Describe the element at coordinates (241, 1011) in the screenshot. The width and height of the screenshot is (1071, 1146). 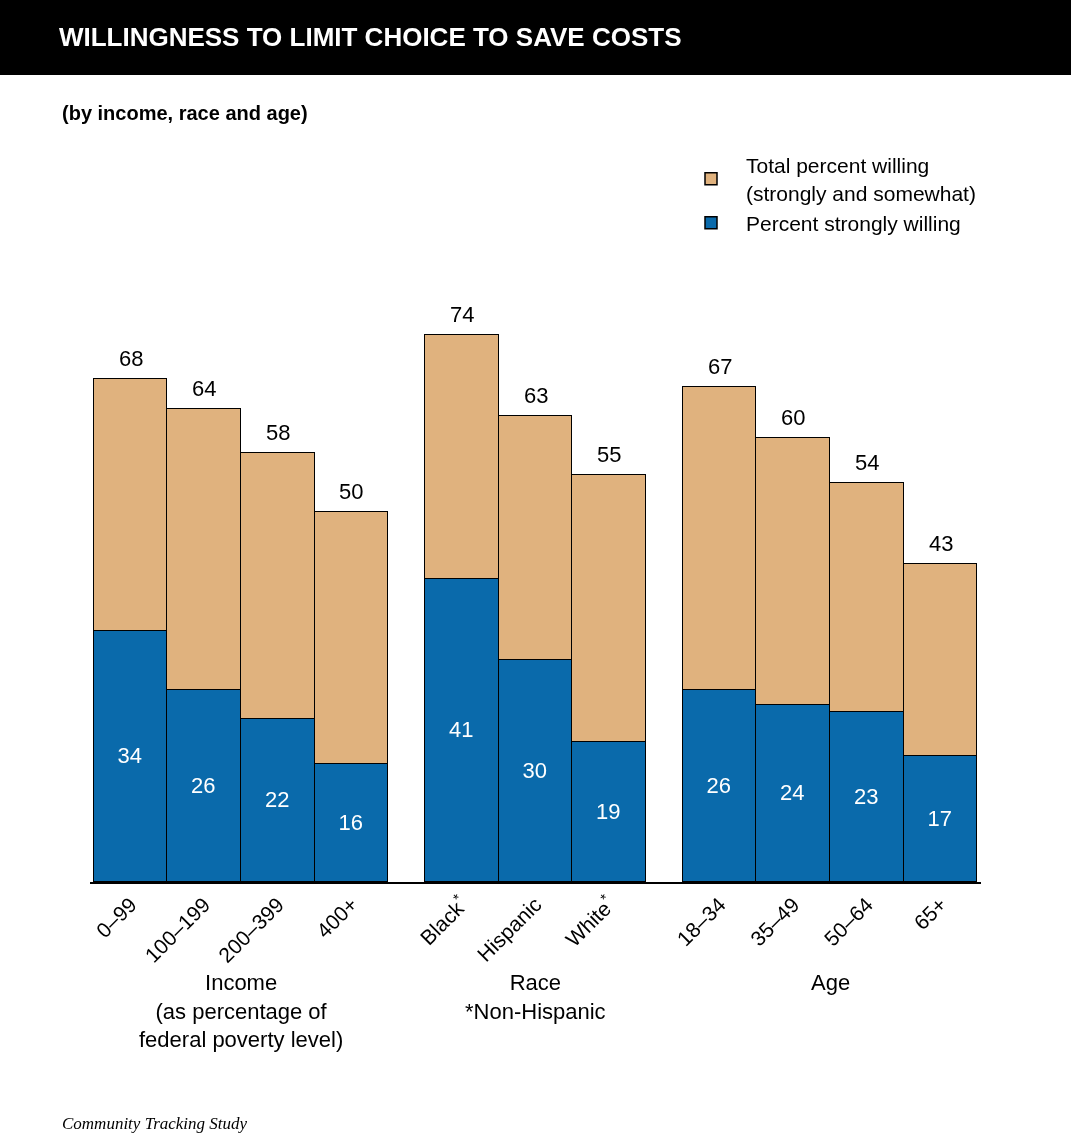
I see `text: Income (as percentage of federal poverty level)` at that location.